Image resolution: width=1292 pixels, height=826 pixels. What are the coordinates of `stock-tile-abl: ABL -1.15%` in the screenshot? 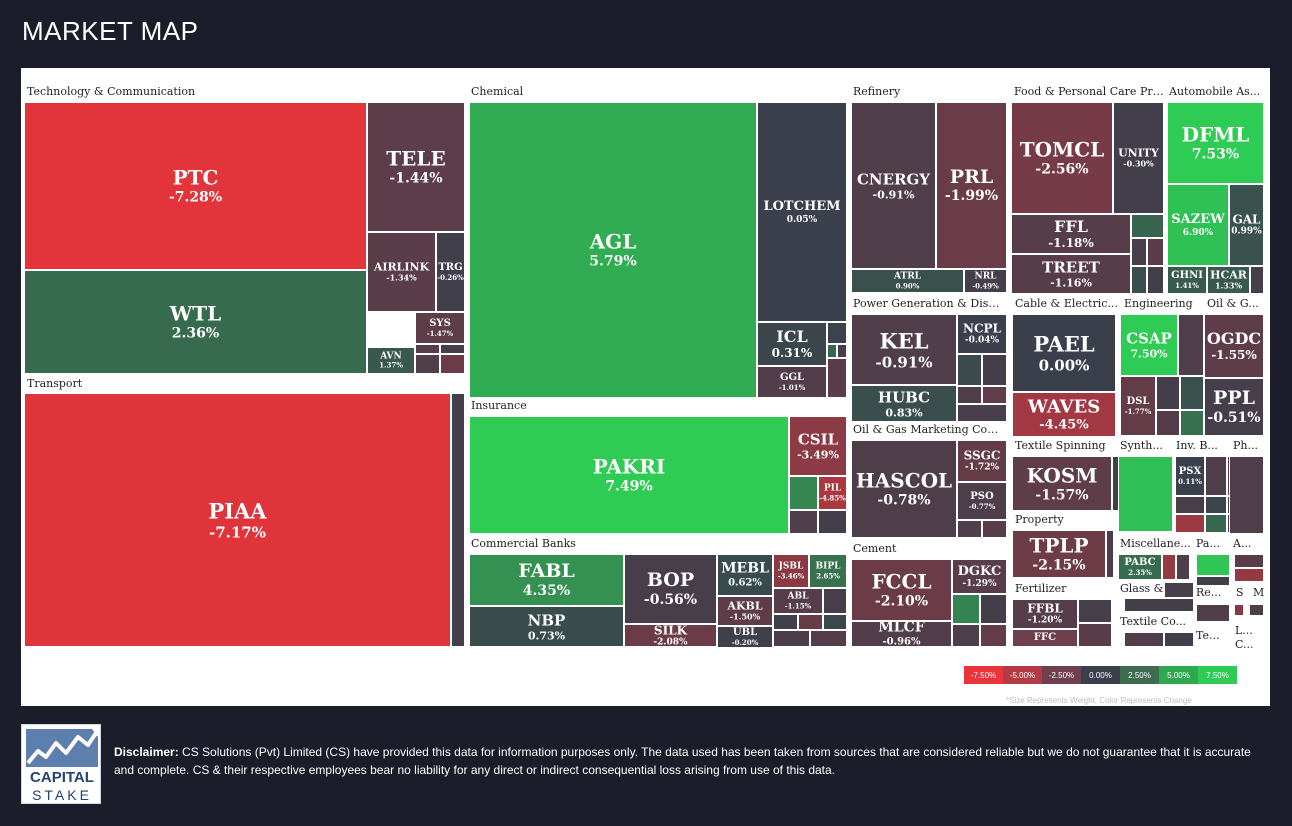 It's located at (798, 601).